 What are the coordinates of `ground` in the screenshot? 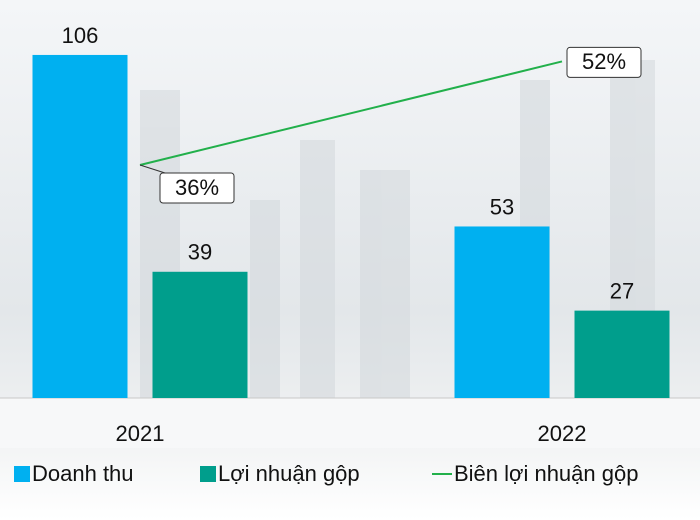 It's located at (350, 423).